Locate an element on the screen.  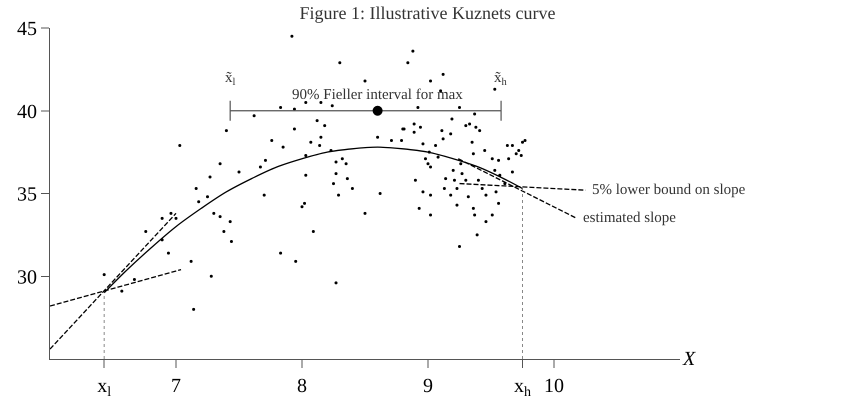
annotation: 5% lower bound on slope is located at coordinates (669, 190).